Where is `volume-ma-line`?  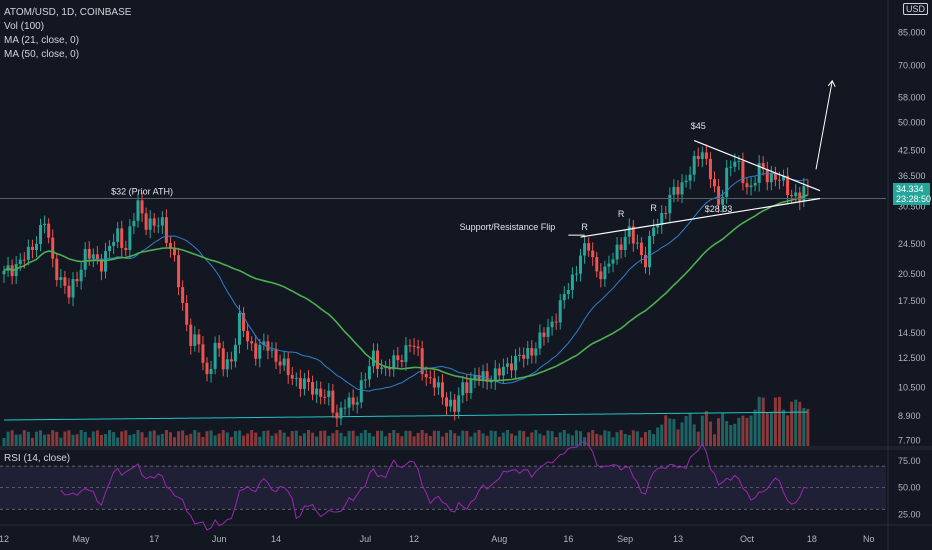
volume-ma-line is located at coordinates (405, 416).